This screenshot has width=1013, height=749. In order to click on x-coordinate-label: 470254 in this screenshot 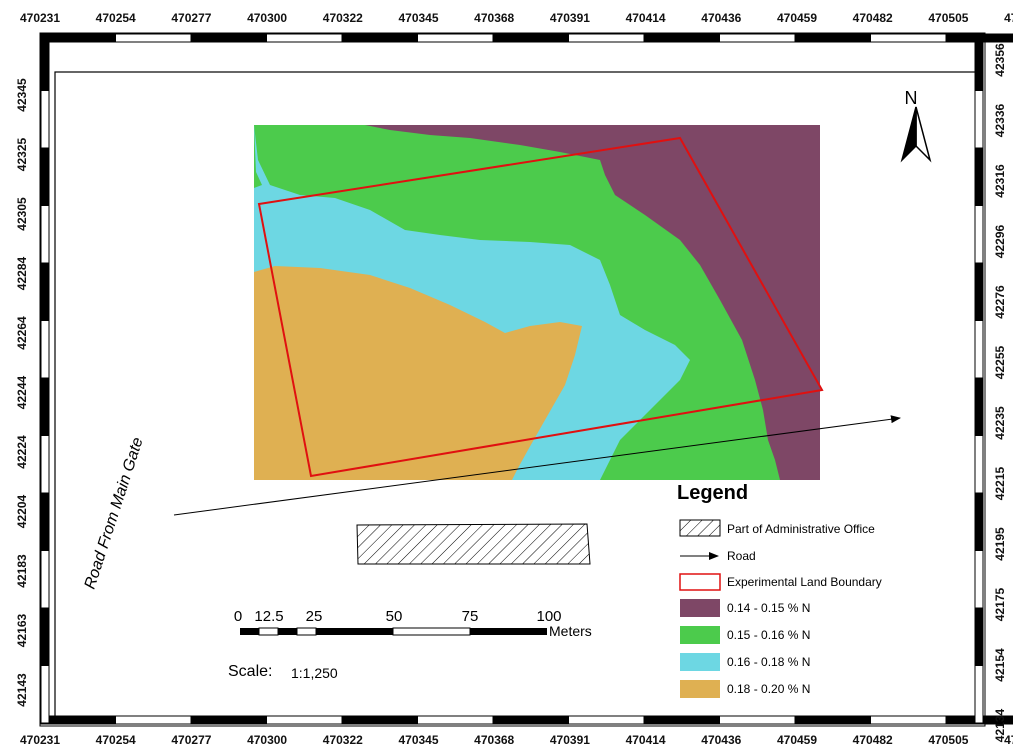, I will do `click(116, 740)`.